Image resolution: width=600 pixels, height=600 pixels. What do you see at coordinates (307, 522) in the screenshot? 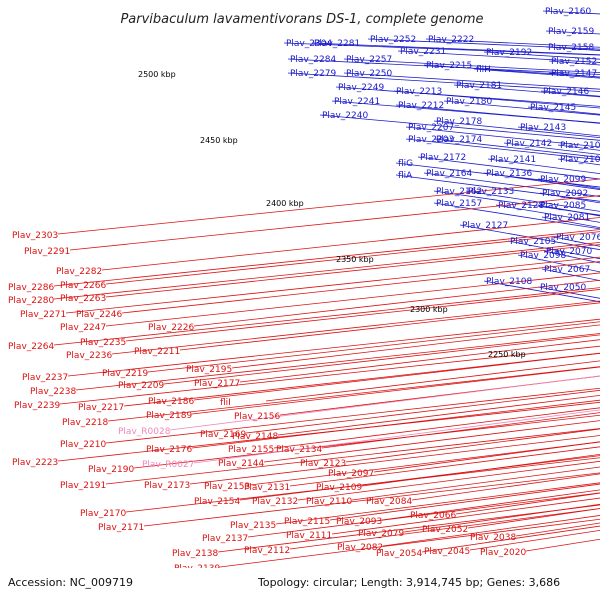
I see `gene-label: Plav_2115` at bounding box center [307, 522].